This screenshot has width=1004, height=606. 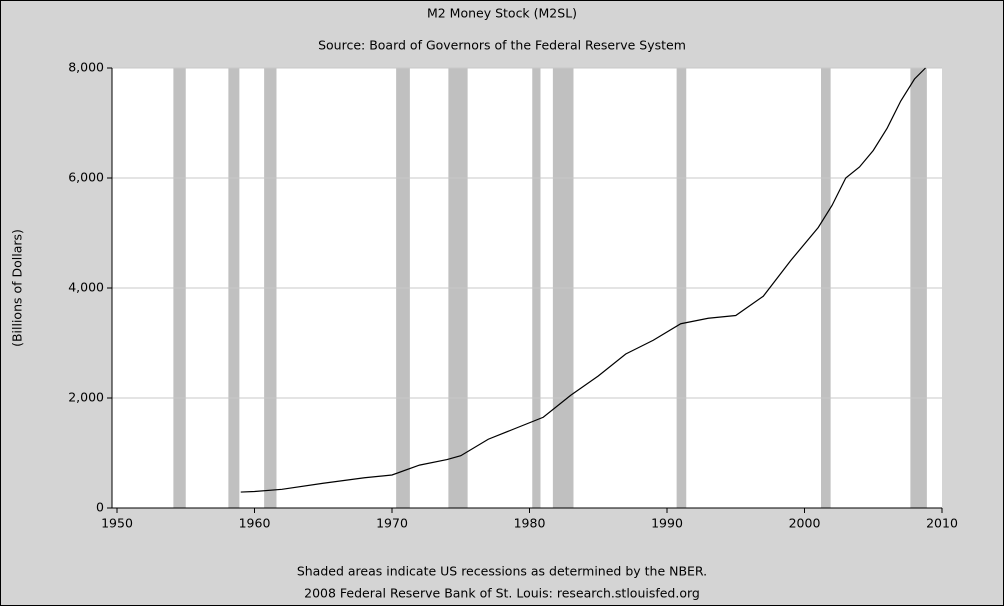 What do you see at coordinates (17, 288) in the screenshot?
I see `y-axis-label: (Billions of Dollars)` at bounding box center [17, 288].